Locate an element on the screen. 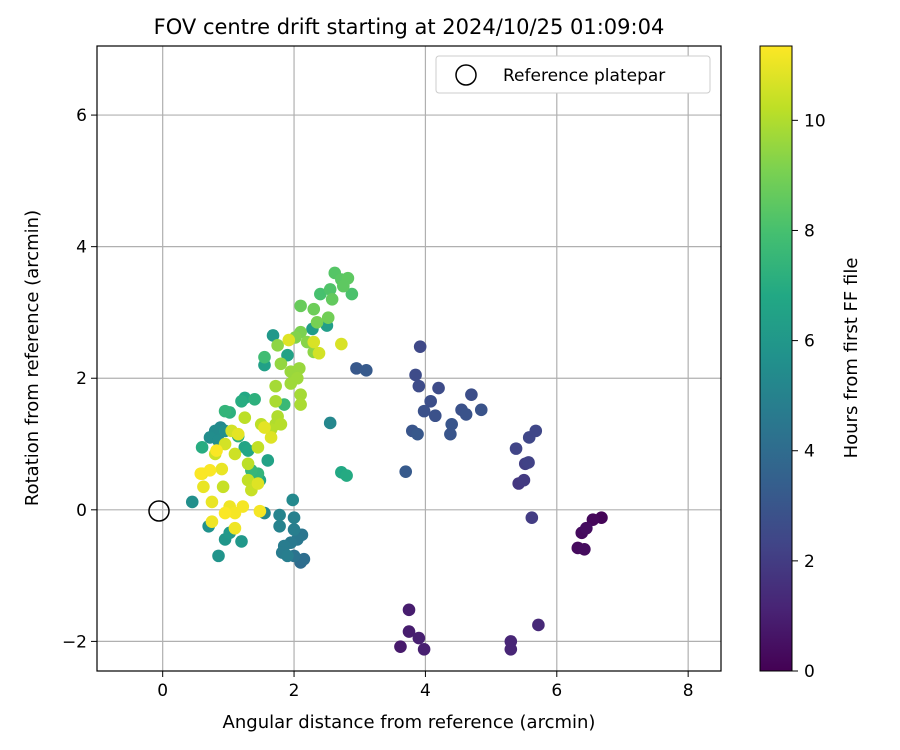 This screenshot has height=750, width=900. x-tick-label: 4 is located at coordinates (425, 691).